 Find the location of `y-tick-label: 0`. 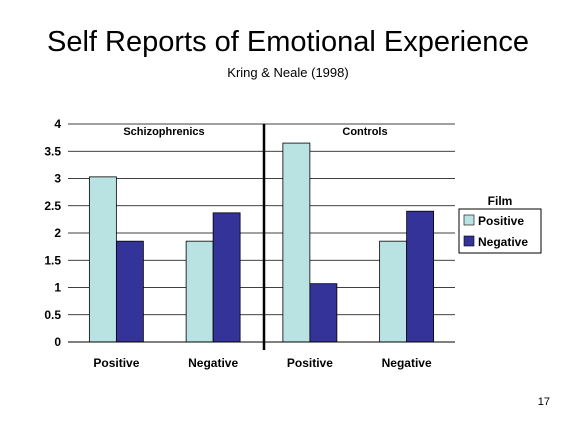

y-tick-label: 0 is located at coordinates (57, 342).